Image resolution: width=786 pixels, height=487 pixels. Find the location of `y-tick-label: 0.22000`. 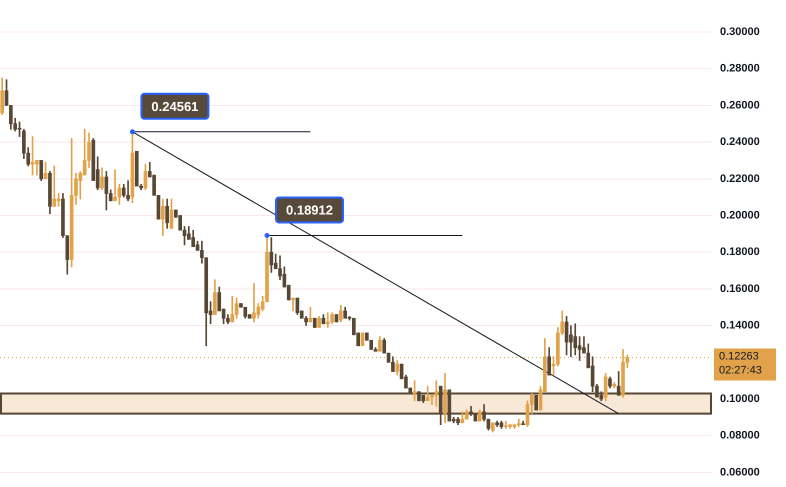

y-tick-label: 0.22000 is located at coordinates (740, 178).